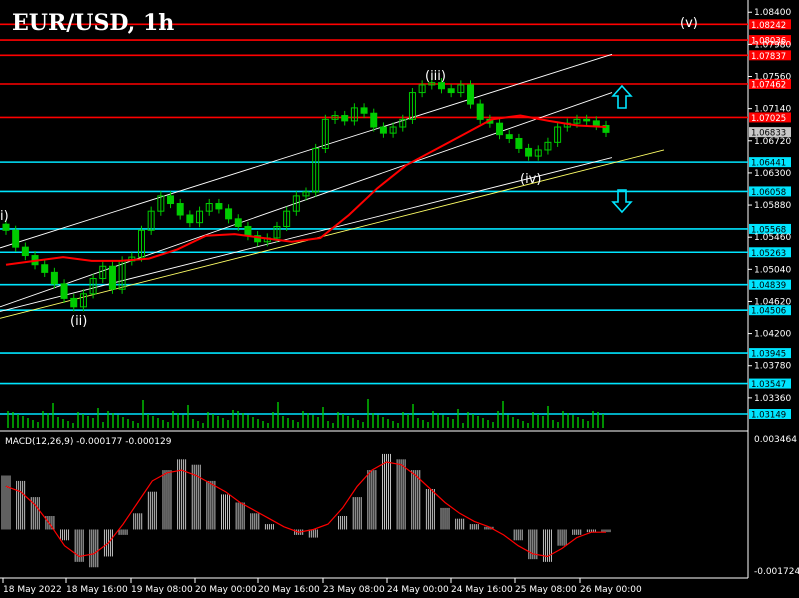 The height and width of the screenshot is (598, 799). I want to click on resistance-level-tag-label: 1.07837, so click(768, 57).